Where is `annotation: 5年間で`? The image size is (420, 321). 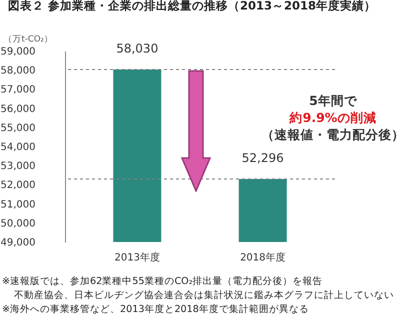 annotation: 5年間で is located at coordinates (333, 100).